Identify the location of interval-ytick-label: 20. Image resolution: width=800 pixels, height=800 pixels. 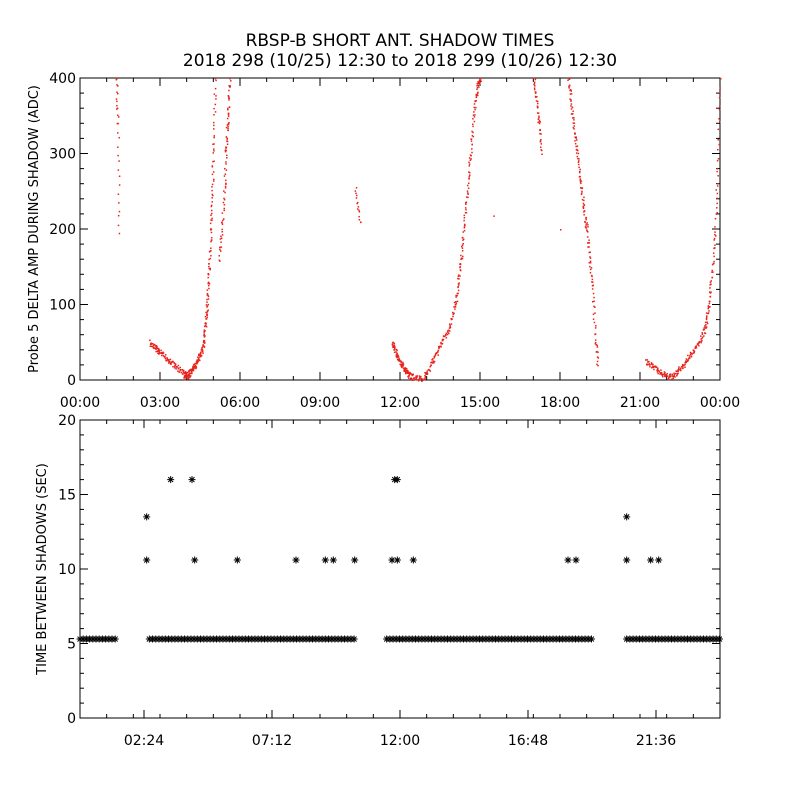
(67, 421).